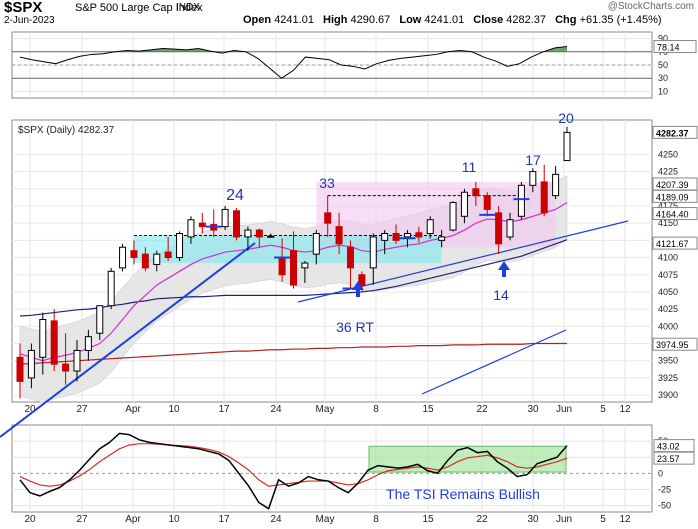 The height and width of the screenshot is (529, 698). What do you see at coordinates (668, 361) in the screenshot?
I see `price-tick-label: 3950` at bounding box center [668, 361].